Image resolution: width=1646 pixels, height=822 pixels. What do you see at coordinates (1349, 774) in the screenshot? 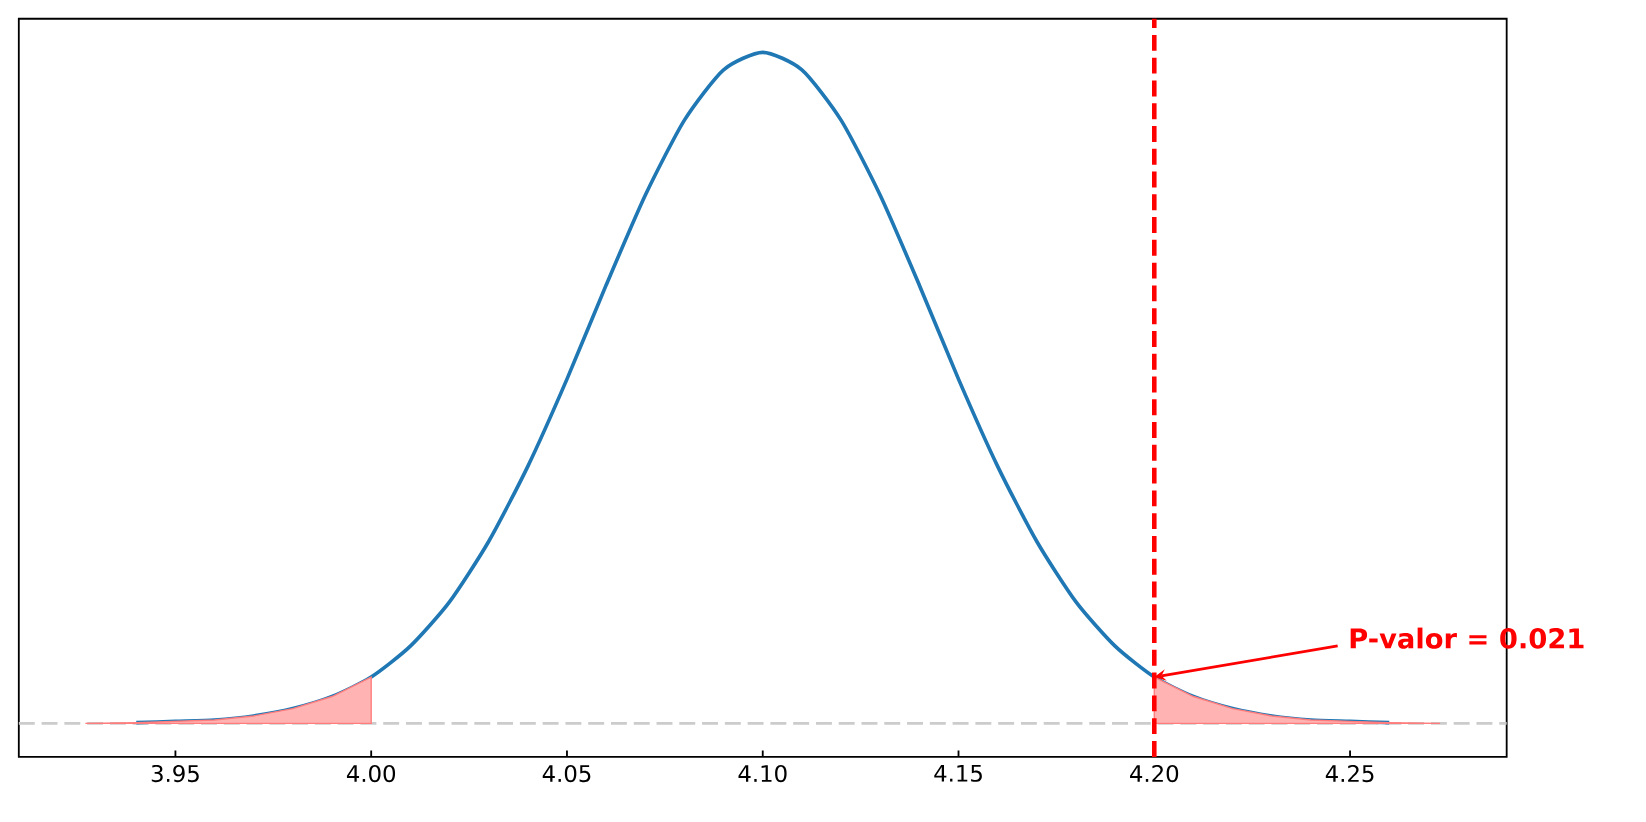
I see `x-tick-label: 4.25` at bounding box center [1349, 774].